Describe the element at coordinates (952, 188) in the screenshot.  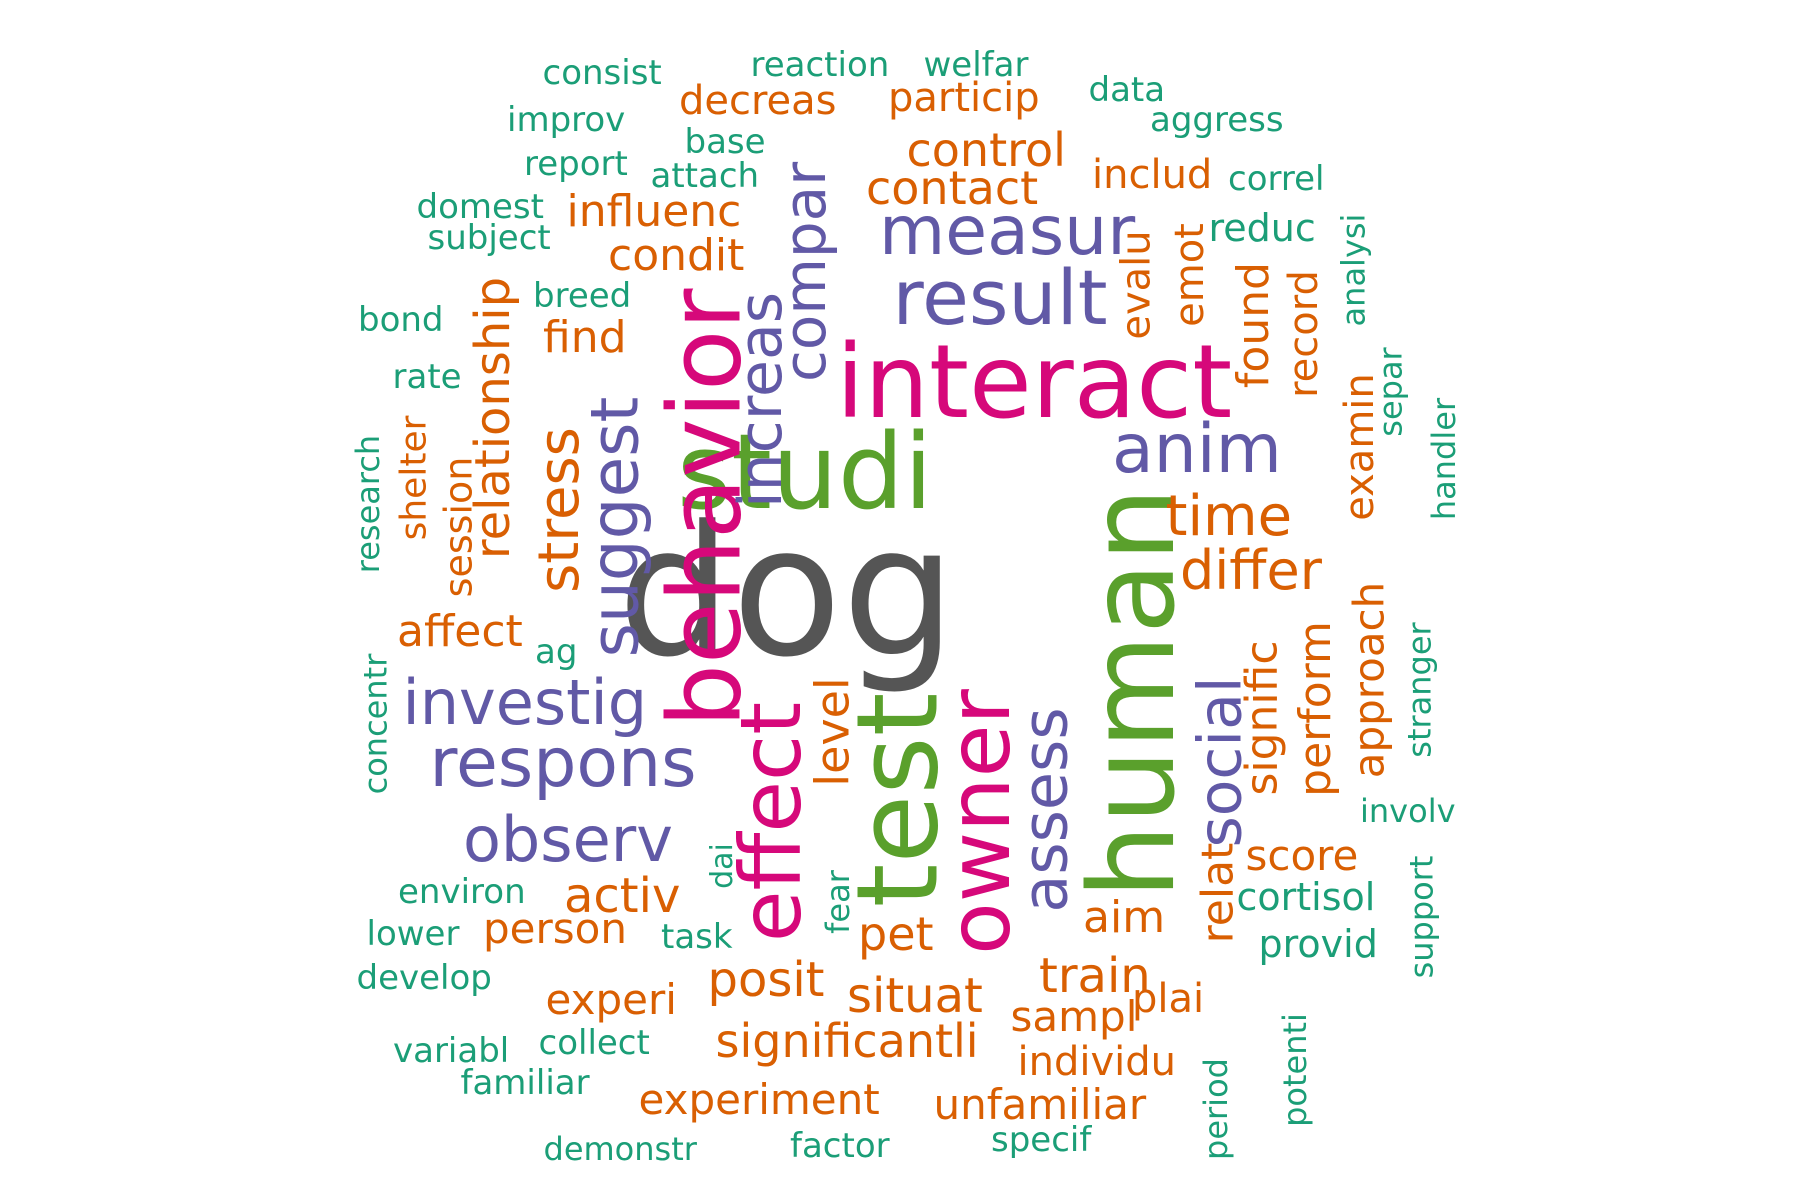
I see `word-contact: contact` at that location.